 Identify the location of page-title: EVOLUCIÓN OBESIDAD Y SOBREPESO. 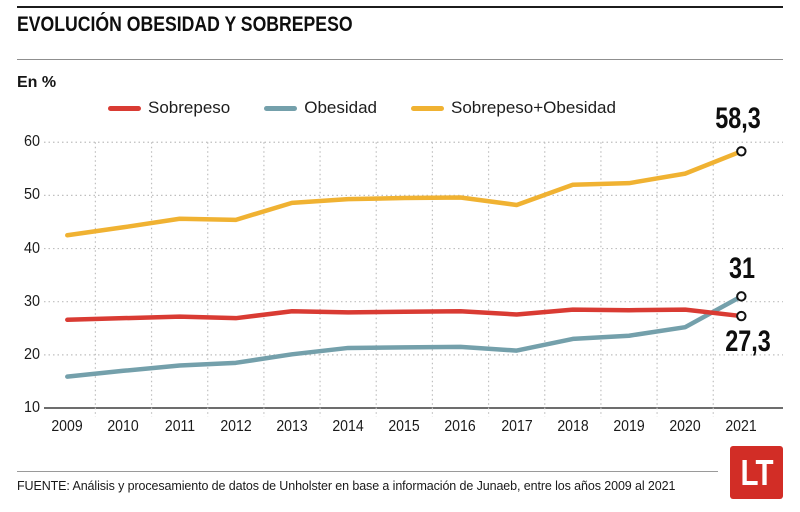
(185, 24).